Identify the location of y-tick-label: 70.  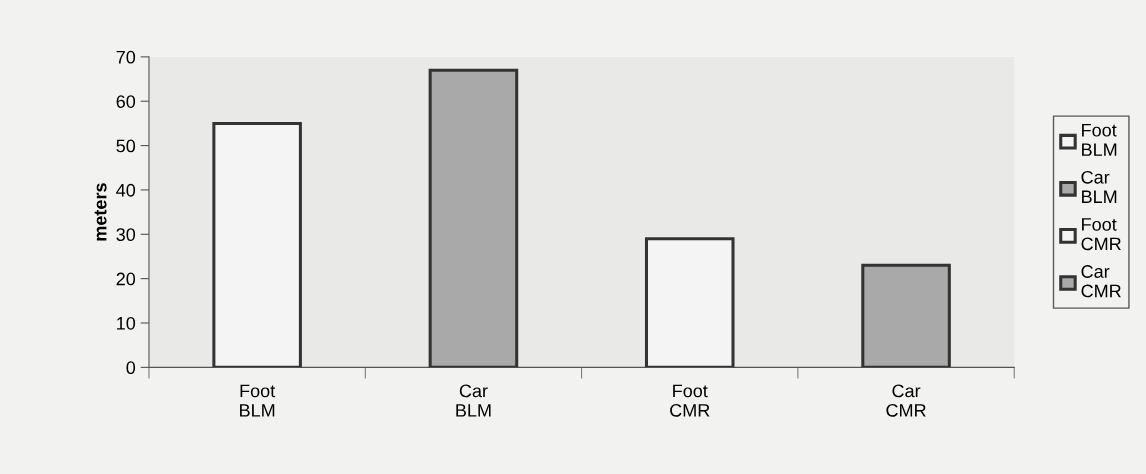
(126, 57).